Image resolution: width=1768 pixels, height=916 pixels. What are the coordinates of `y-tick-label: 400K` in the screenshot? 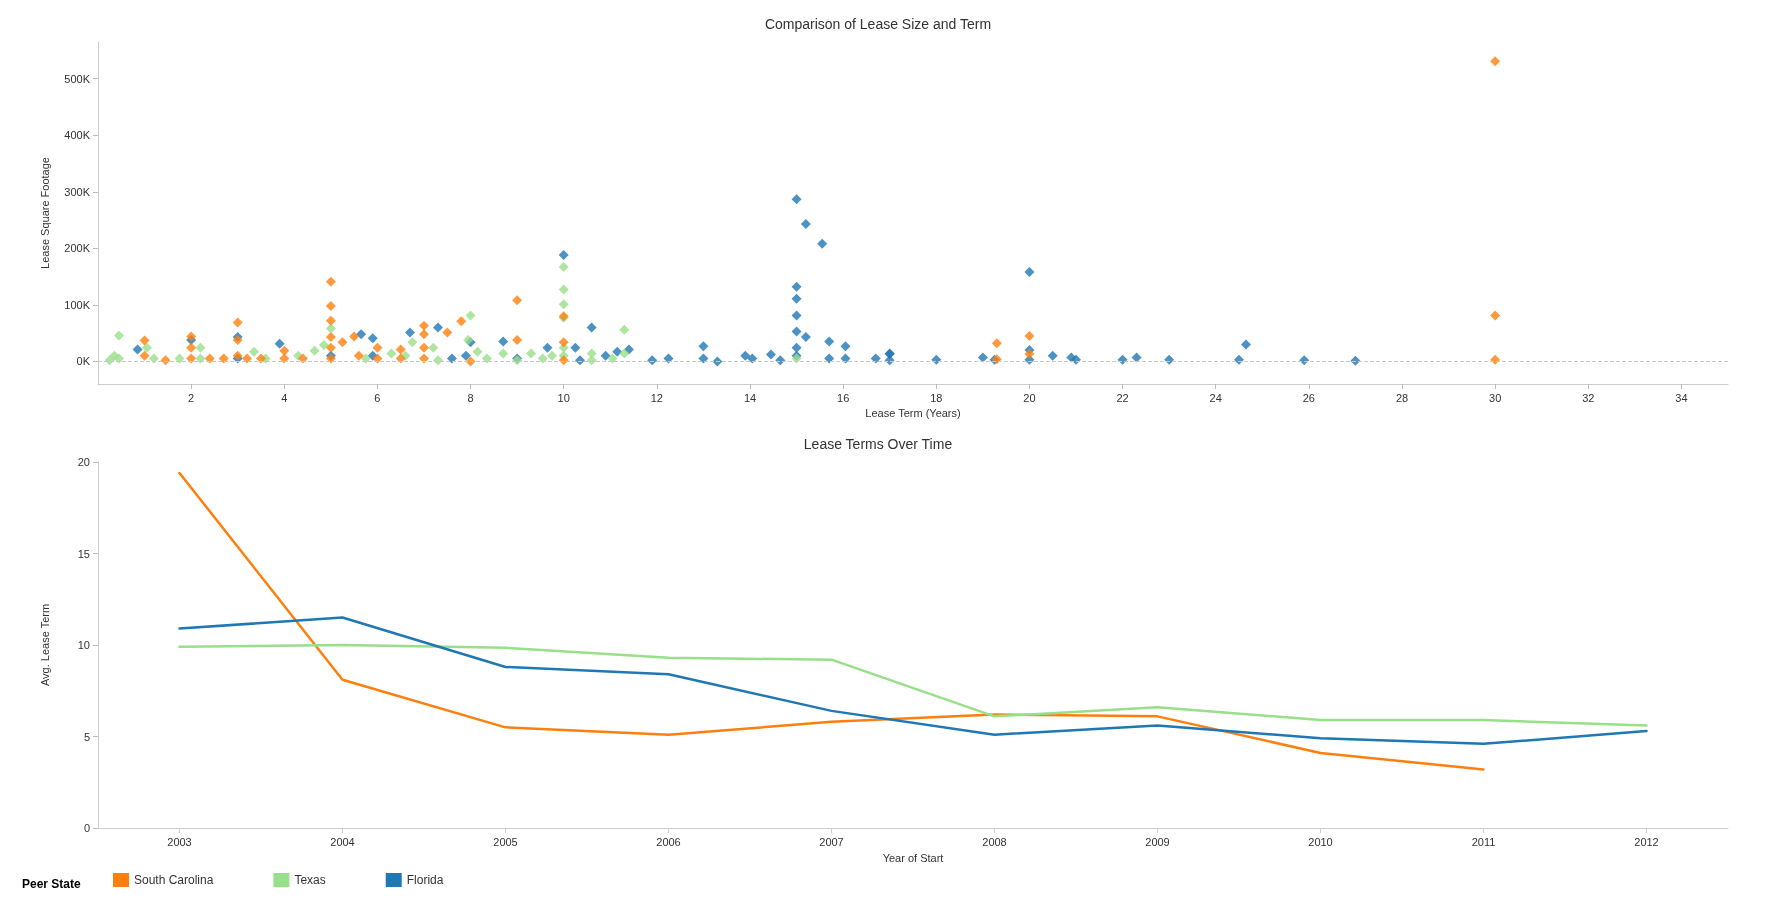 It's located at (77, 135).